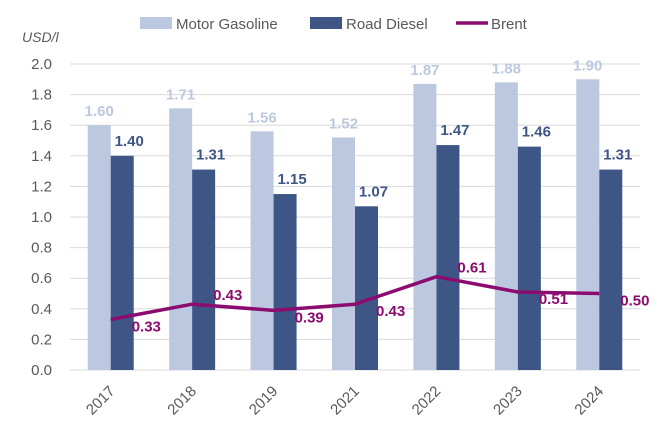  What do you see at coordinates (40, 37) in the screenshot?
I see `y-axis-label: USD/l` at bounding box center [40, 37].